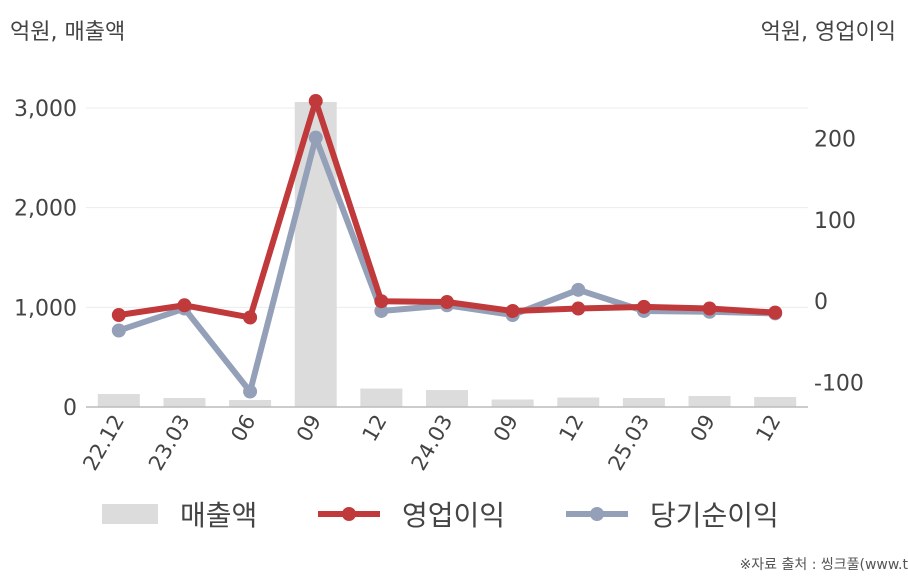  Describe the element at coordinates (597, 514) in the screenshot. I see `legend-swatch-net-income` at that location.